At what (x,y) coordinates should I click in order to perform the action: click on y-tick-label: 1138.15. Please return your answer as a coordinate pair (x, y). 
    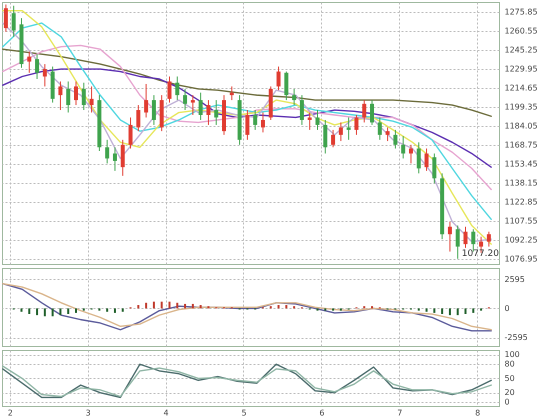
    Looking at the image, I should click on (521, 183).